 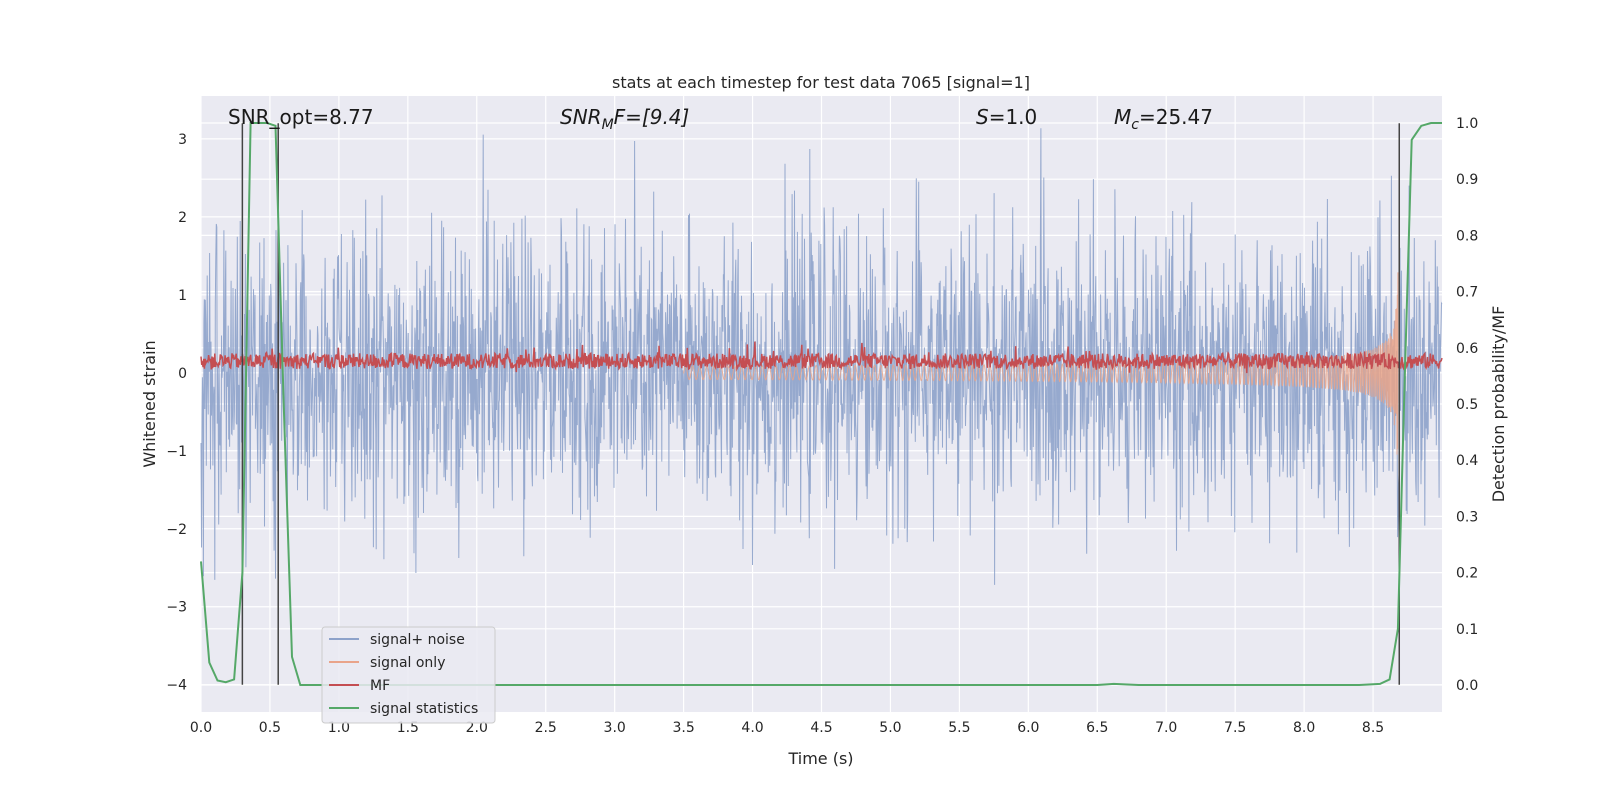 I want to click on y-axis-ticks: 3 2 1 0 −1 −2 −3 −4, so click(x=176, y=413).